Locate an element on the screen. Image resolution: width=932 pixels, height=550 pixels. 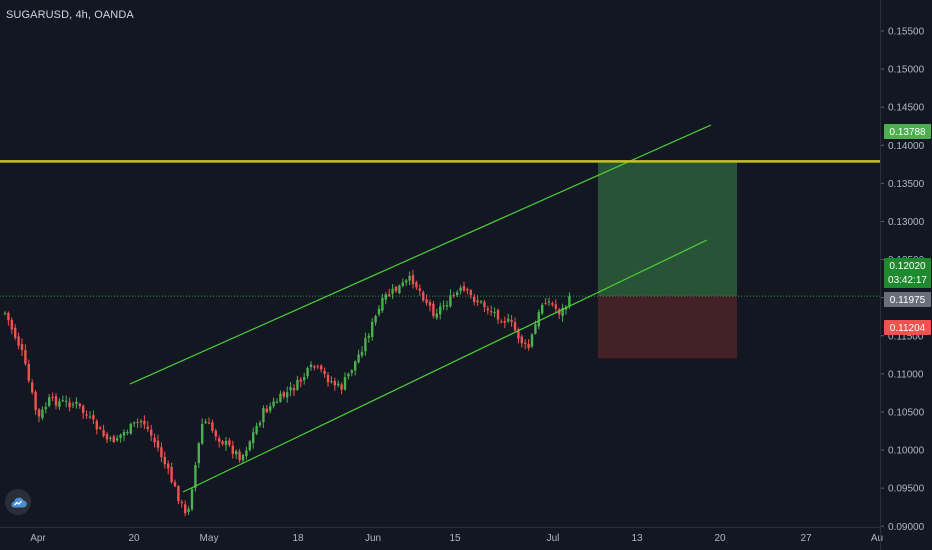
time-tick-label: 13 is located at coordinates (637, 538).